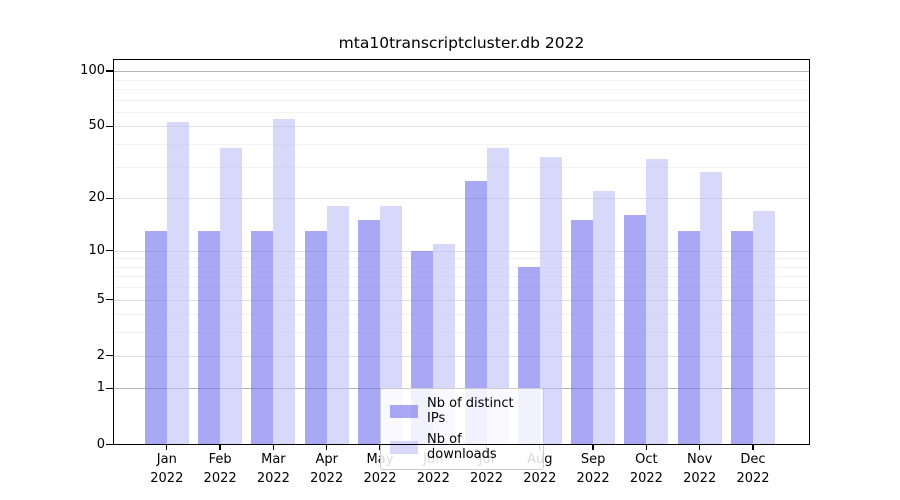  I want to click on bar-downloads-jul, so click(497, 296).